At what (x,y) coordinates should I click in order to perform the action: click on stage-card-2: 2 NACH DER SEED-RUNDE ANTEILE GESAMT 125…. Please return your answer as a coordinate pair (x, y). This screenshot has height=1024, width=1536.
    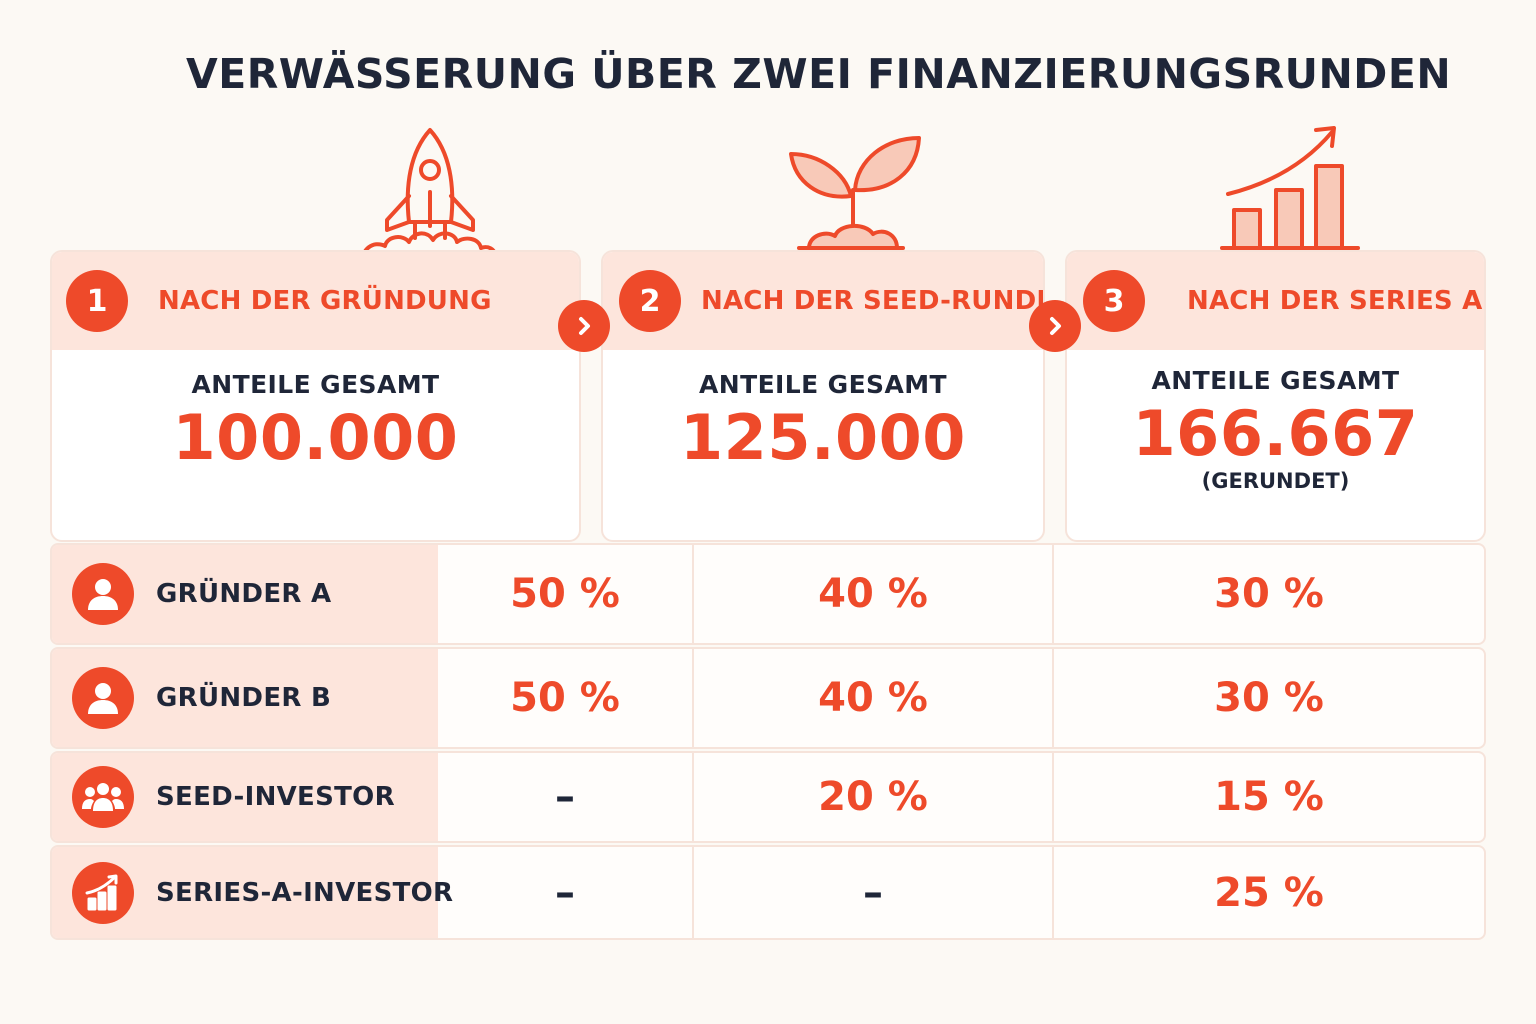
    Looking at the image, I should click on (823, 396).